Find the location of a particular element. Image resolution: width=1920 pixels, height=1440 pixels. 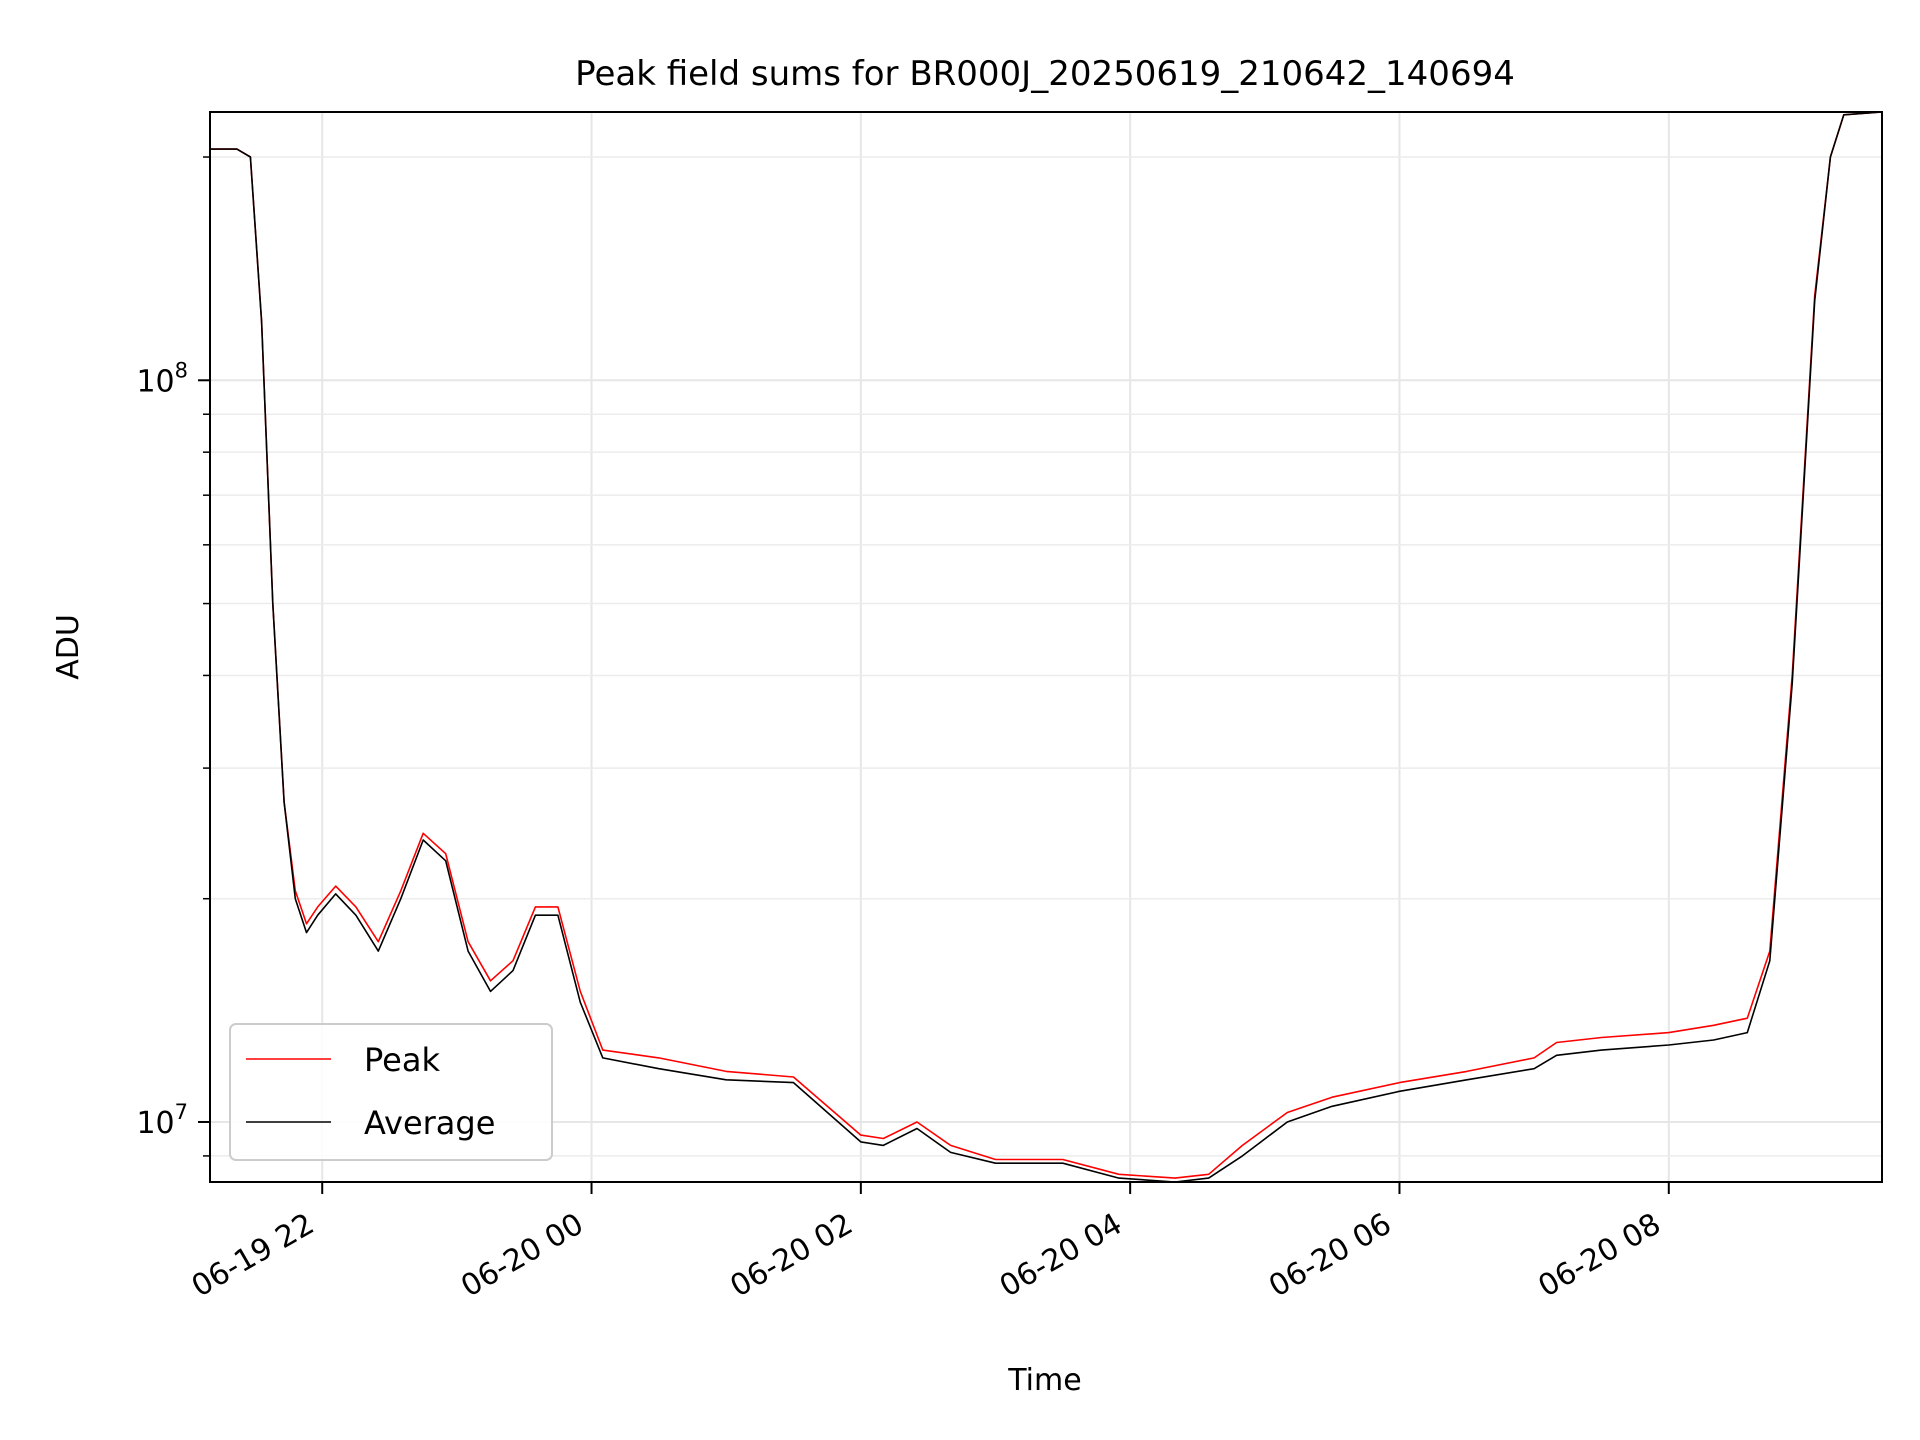

x-axis-label: Time is located at coordinates (1044, 1380).